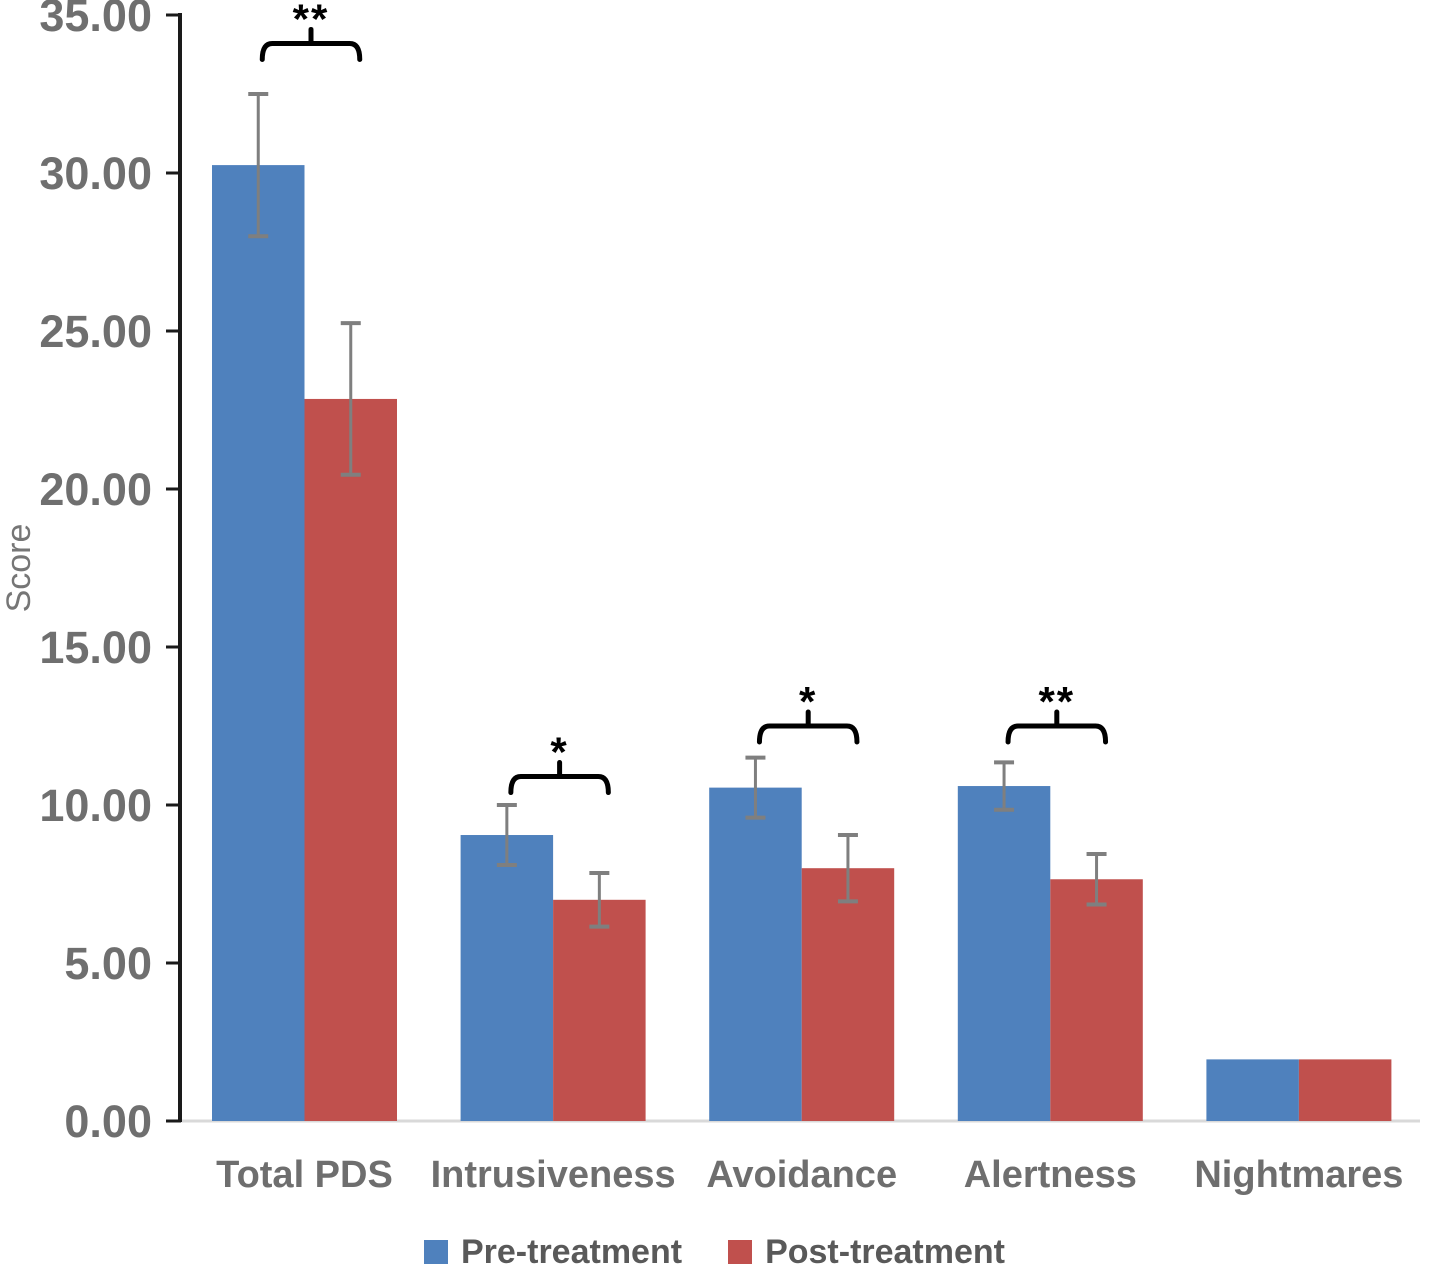  I want to click on bar-post-treatment-avoidance, so click(848, 994).